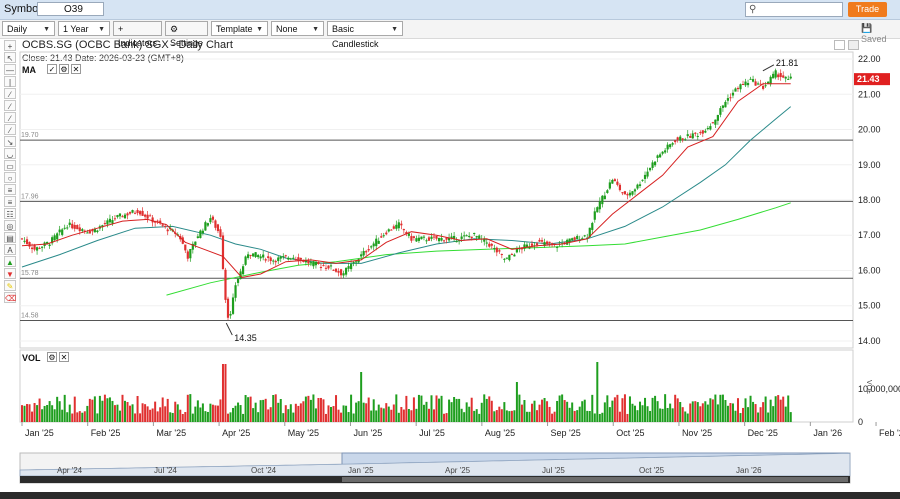 This screenshot has width=900, height=499. I want to click on channel-tool-icon: ∕, so click(10, 117).